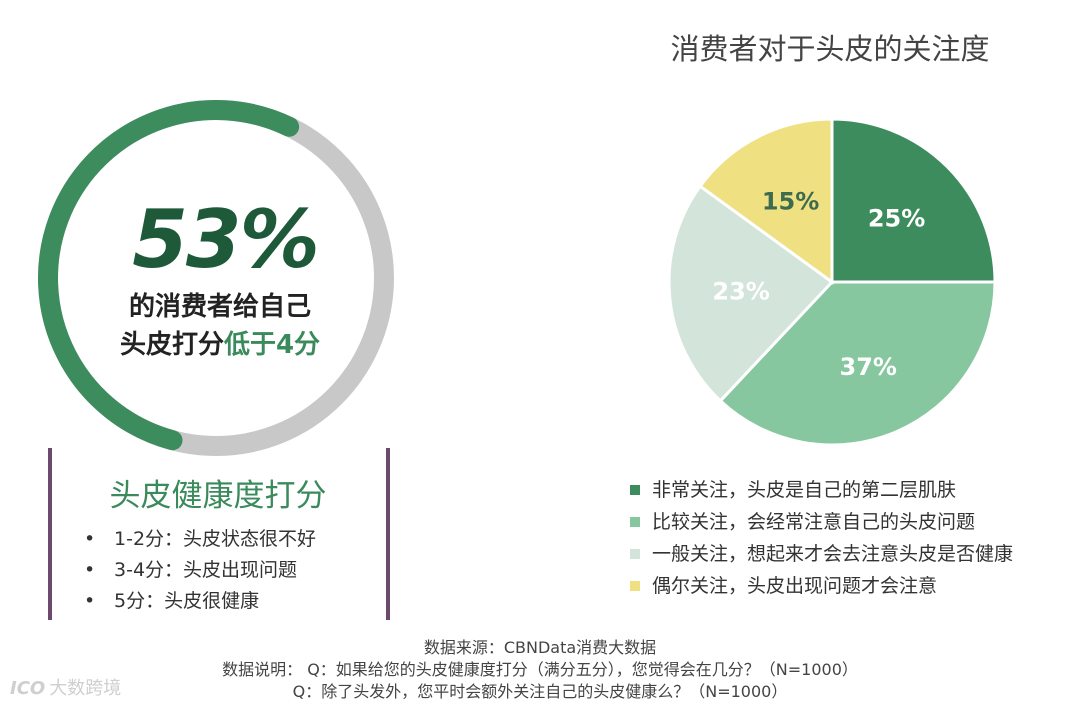  I want to click on pie-slice-label: 25%, so click(896, 218).